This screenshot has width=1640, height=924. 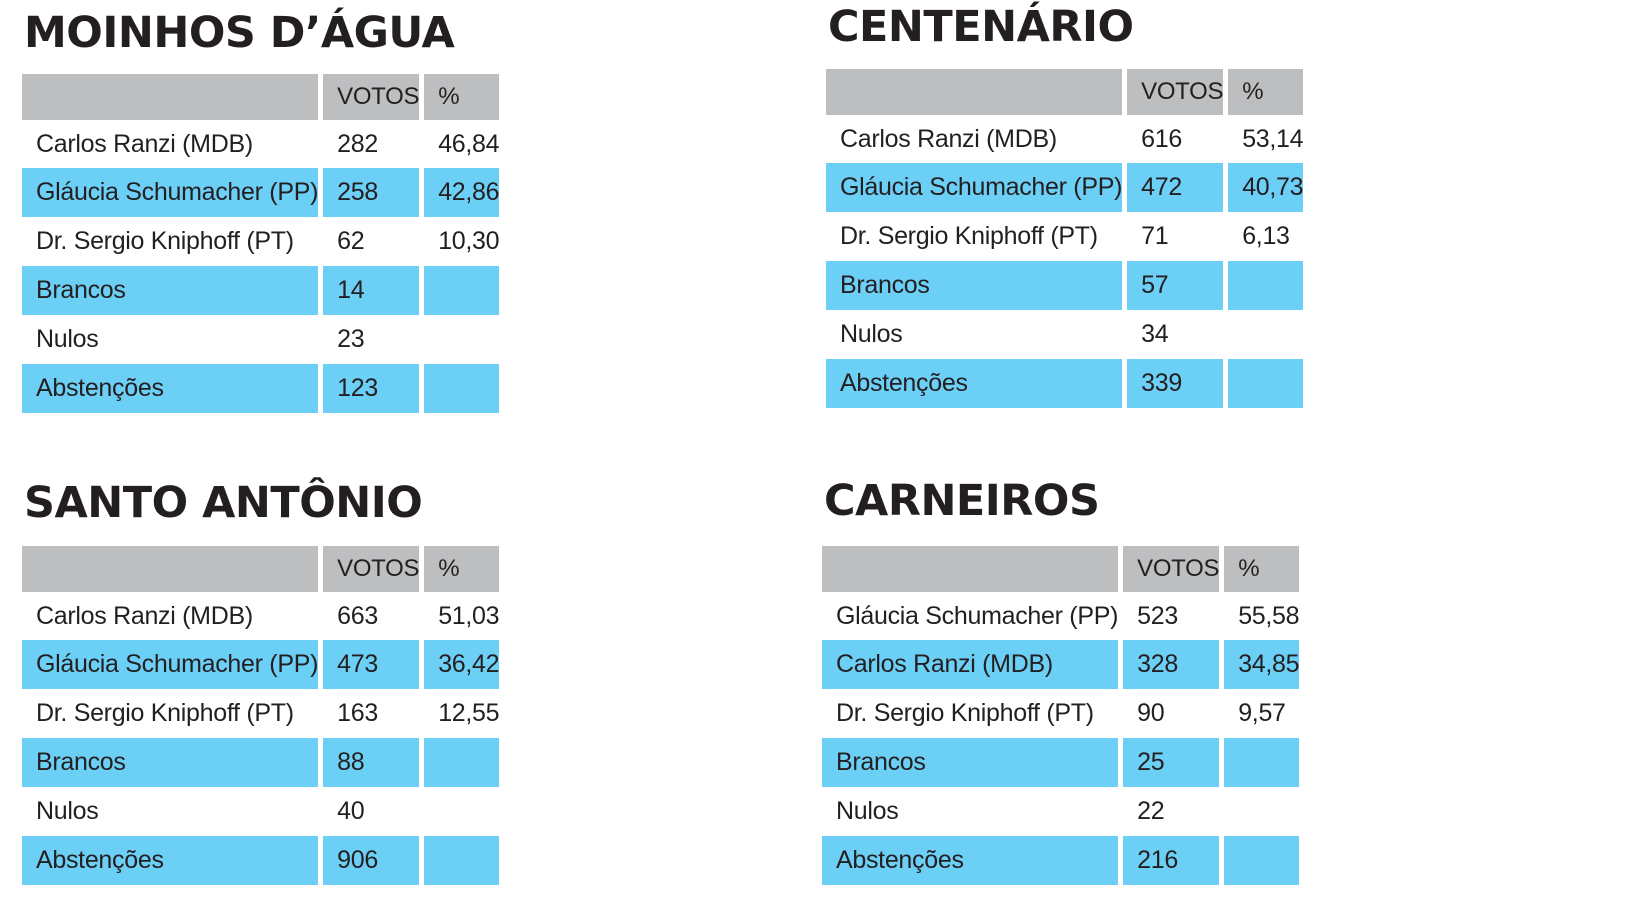 I want to click on table-row: Dr. Sergio Kniphoff (PT) 163 12,55, so click(x=261, y=713).